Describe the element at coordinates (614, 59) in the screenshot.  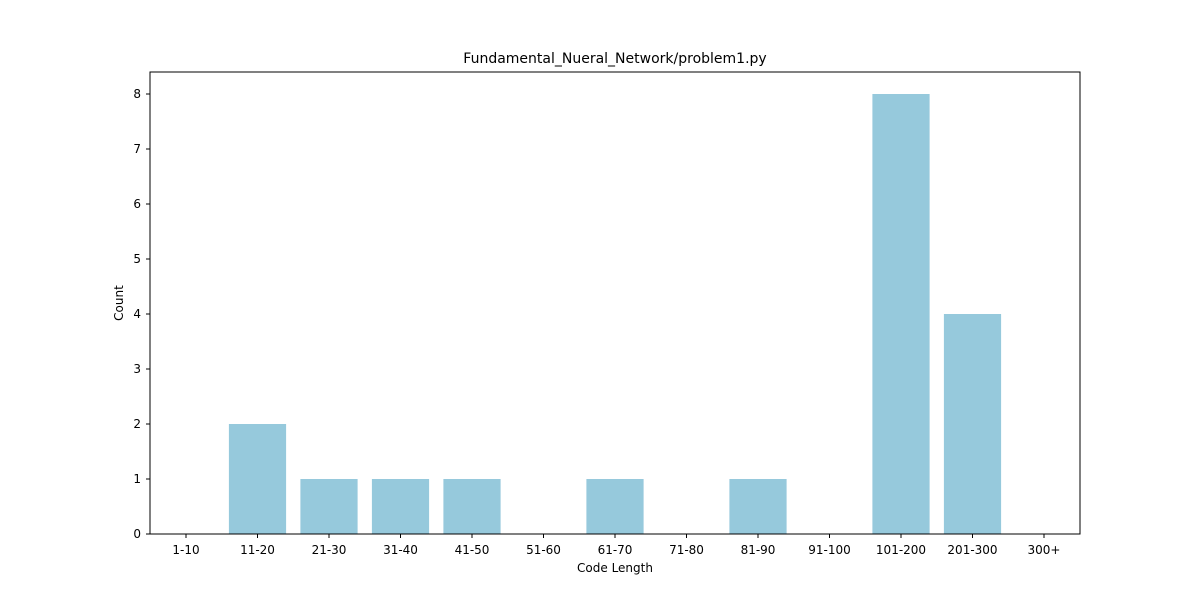
I see `chart-title: Fundamental_Nueral_Network/problem1.py` at that location.